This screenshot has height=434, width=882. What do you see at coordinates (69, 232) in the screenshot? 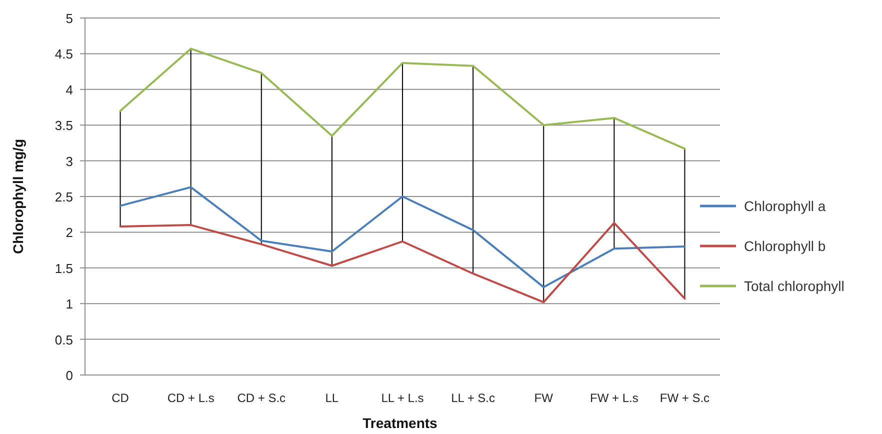
I see `y-tick-label: 2` at bounding box center [69, 232].